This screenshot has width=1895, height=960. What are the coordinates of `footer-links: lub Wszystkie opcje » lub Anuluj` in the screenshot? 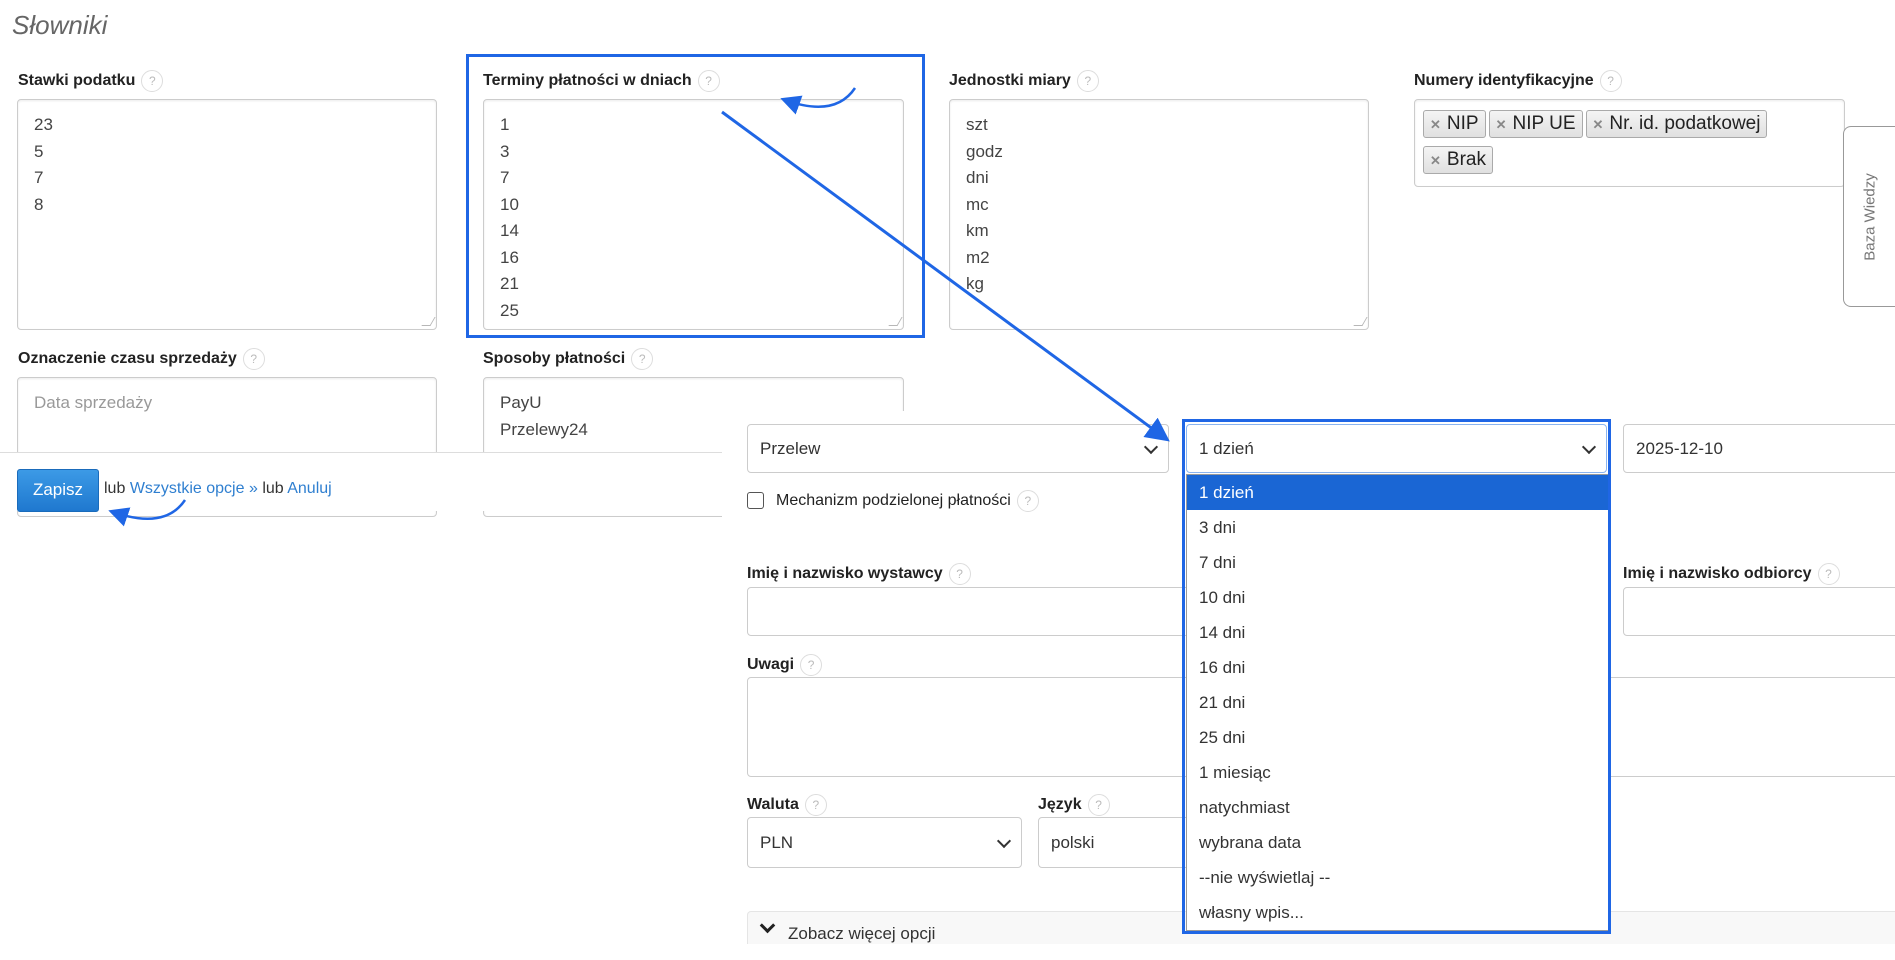 It's located at (218, 489).